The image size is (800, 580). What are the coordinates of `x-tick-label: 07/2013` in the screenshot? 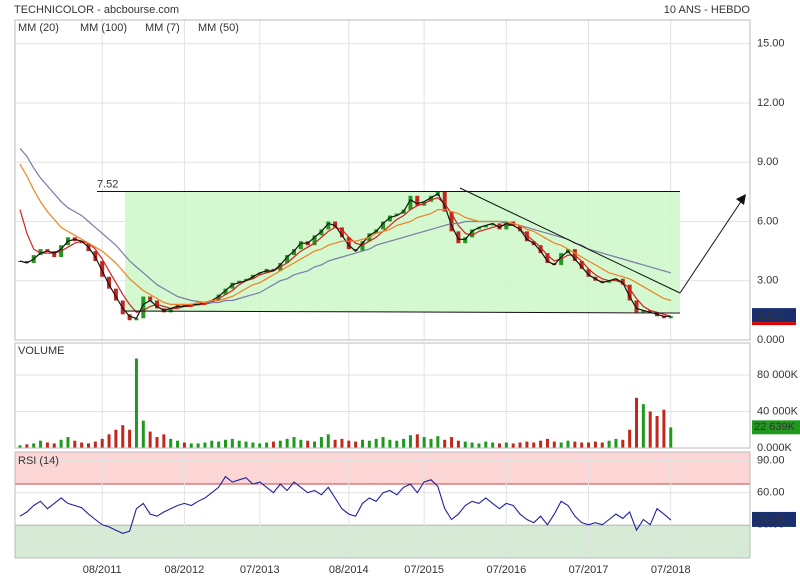 It's located at (260, 570).